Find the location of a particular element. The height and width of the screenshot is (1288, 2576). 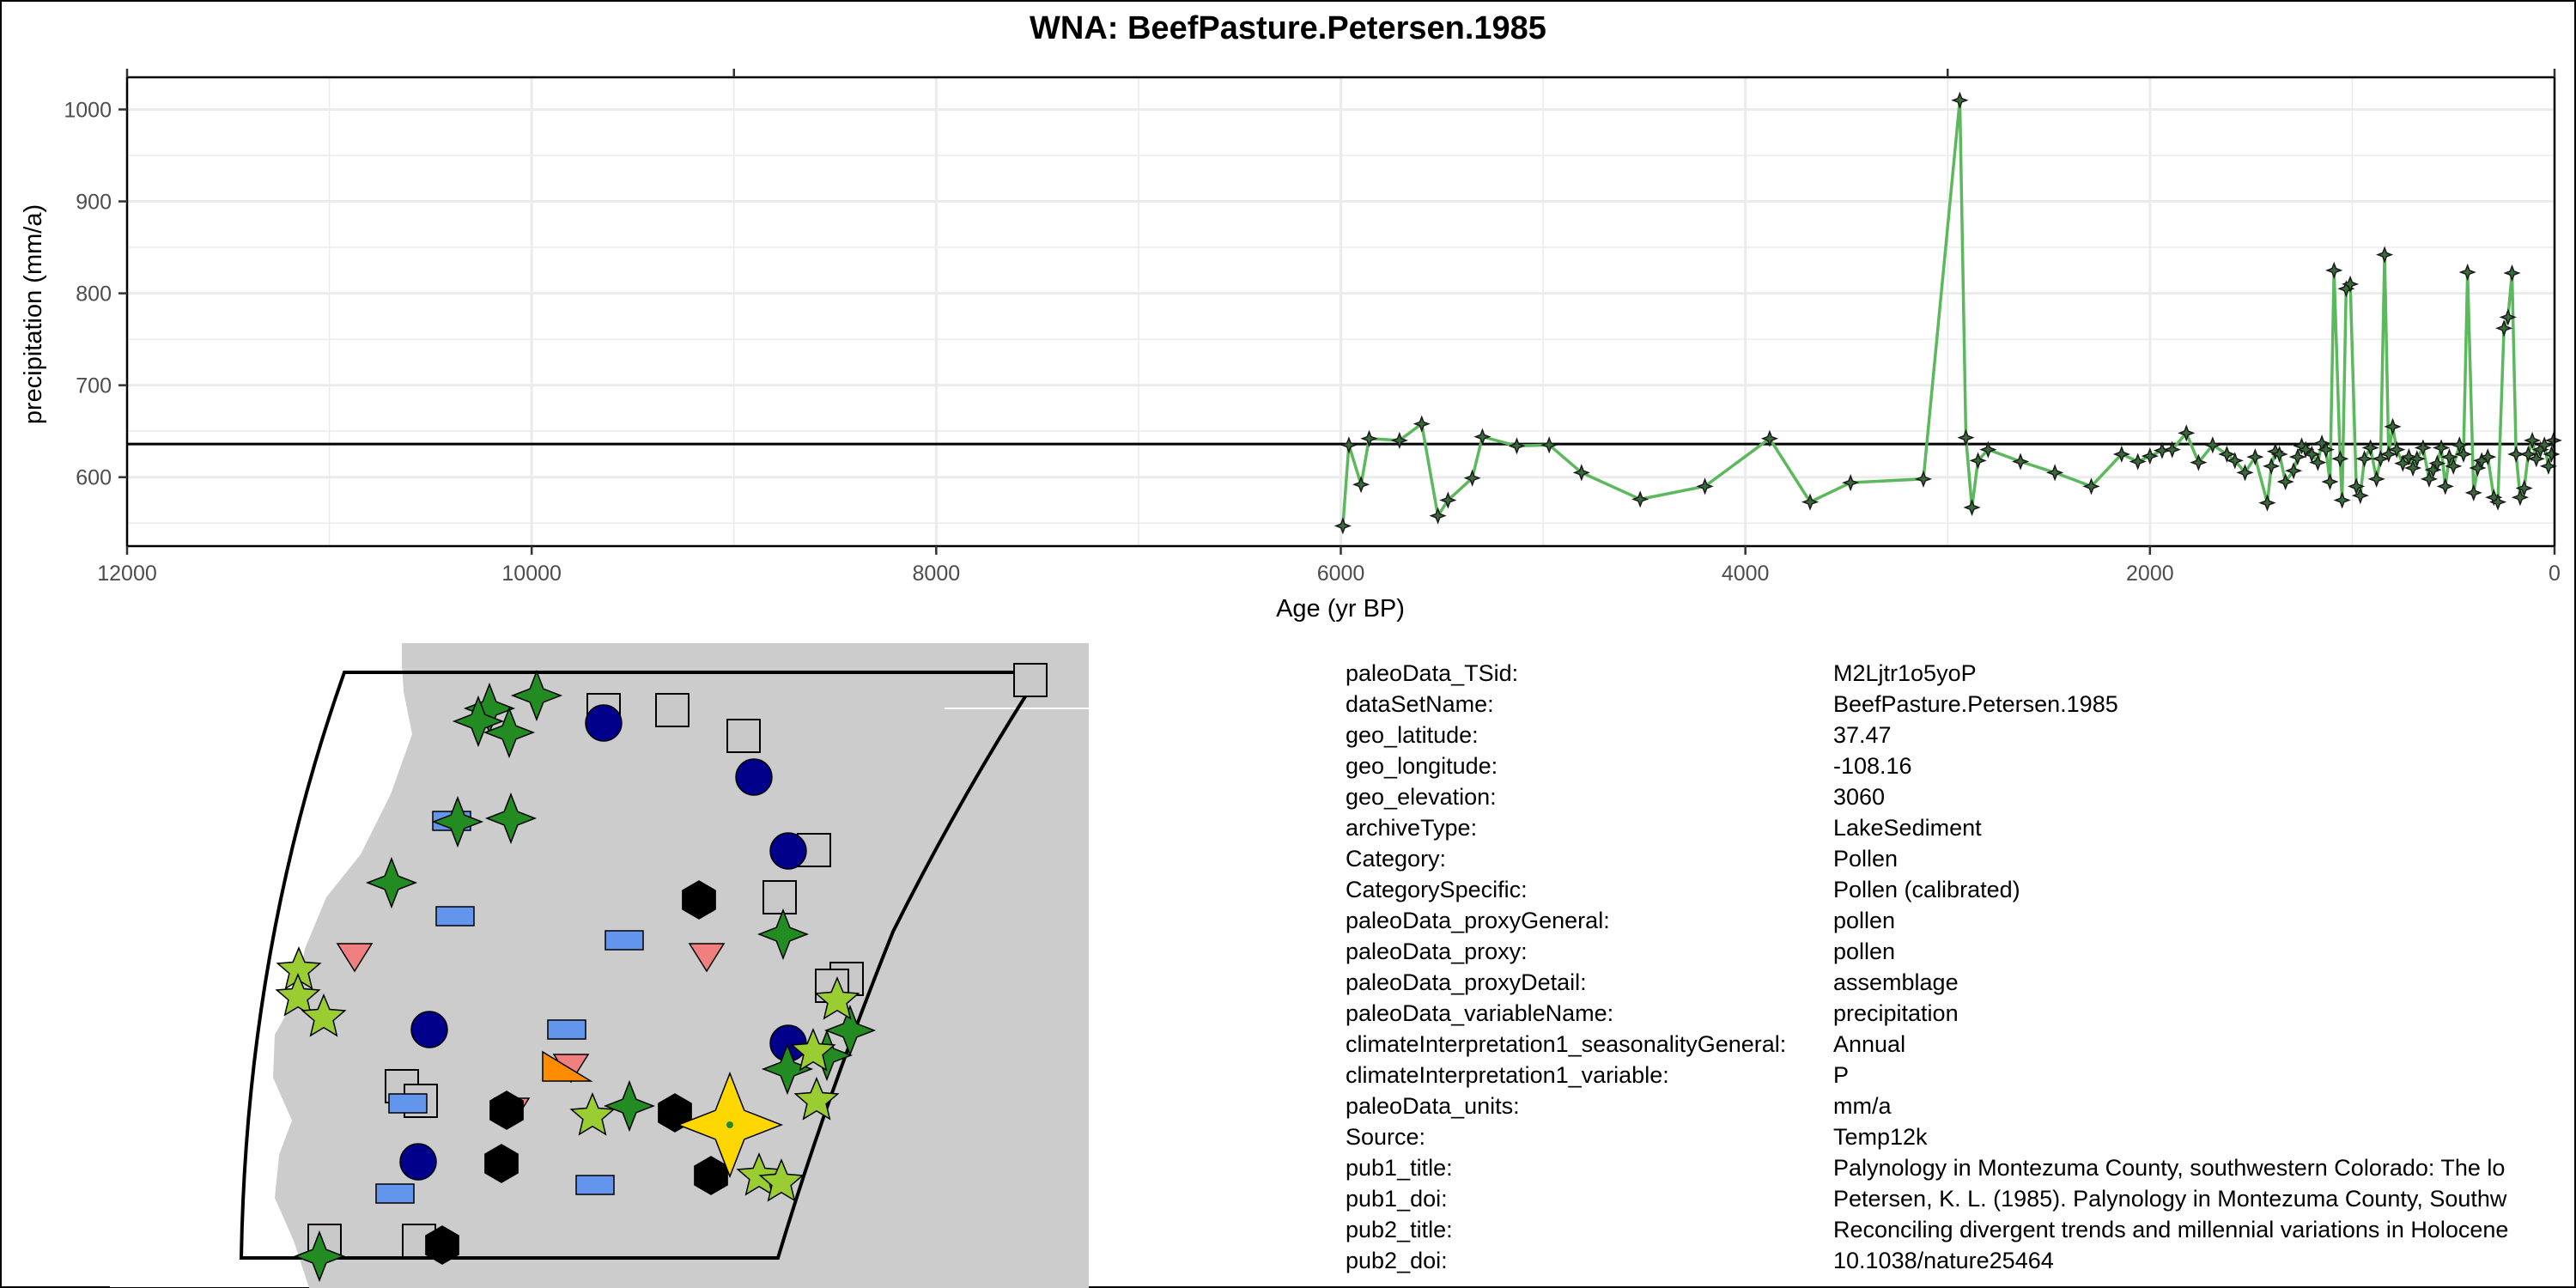

metadata-key: paleoData_proxyDetail: is located at coordinates (1466, 982).